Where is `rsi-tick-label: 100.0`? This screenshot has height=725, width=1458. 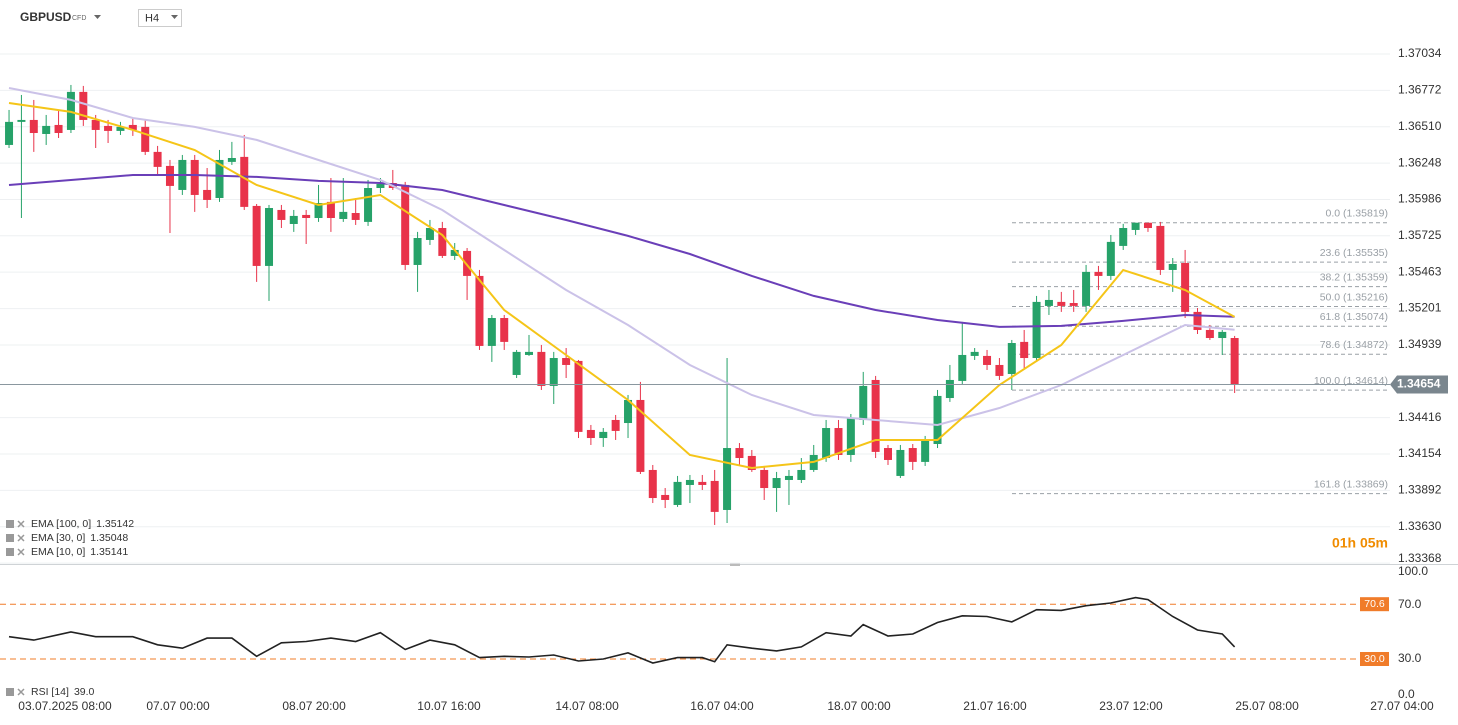
rsi-tick-label: 100.0 is located at coordinates (1413, 571).